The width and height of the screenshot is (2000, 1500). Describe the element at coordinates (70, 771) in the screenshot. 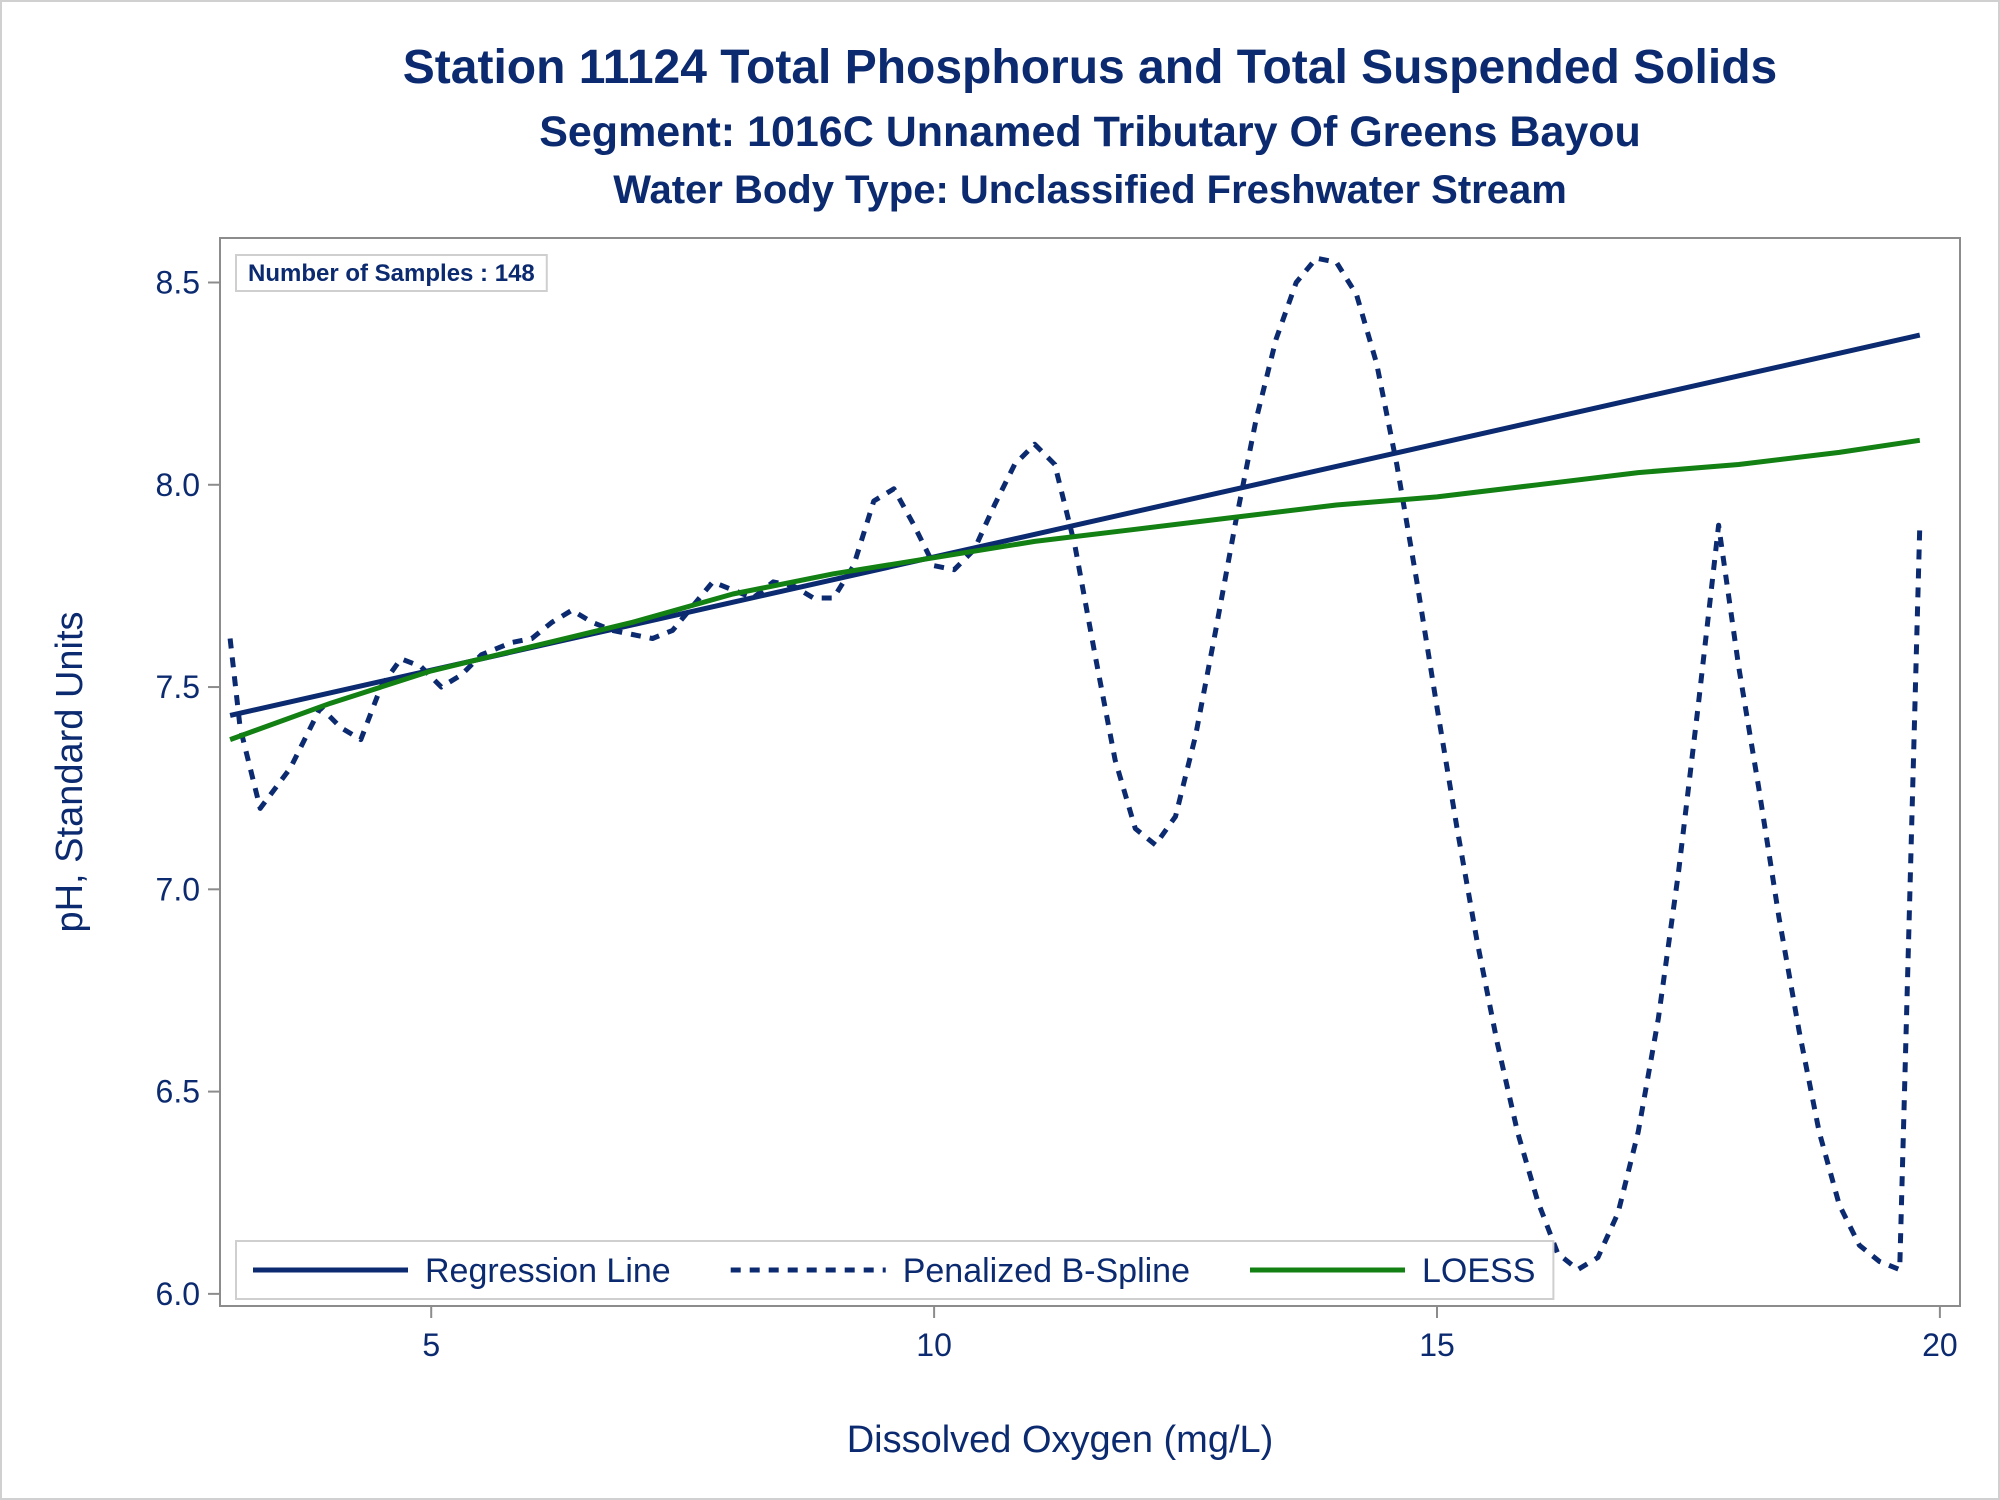

I see `y-axis-title: pH, Standard Units` at that location.